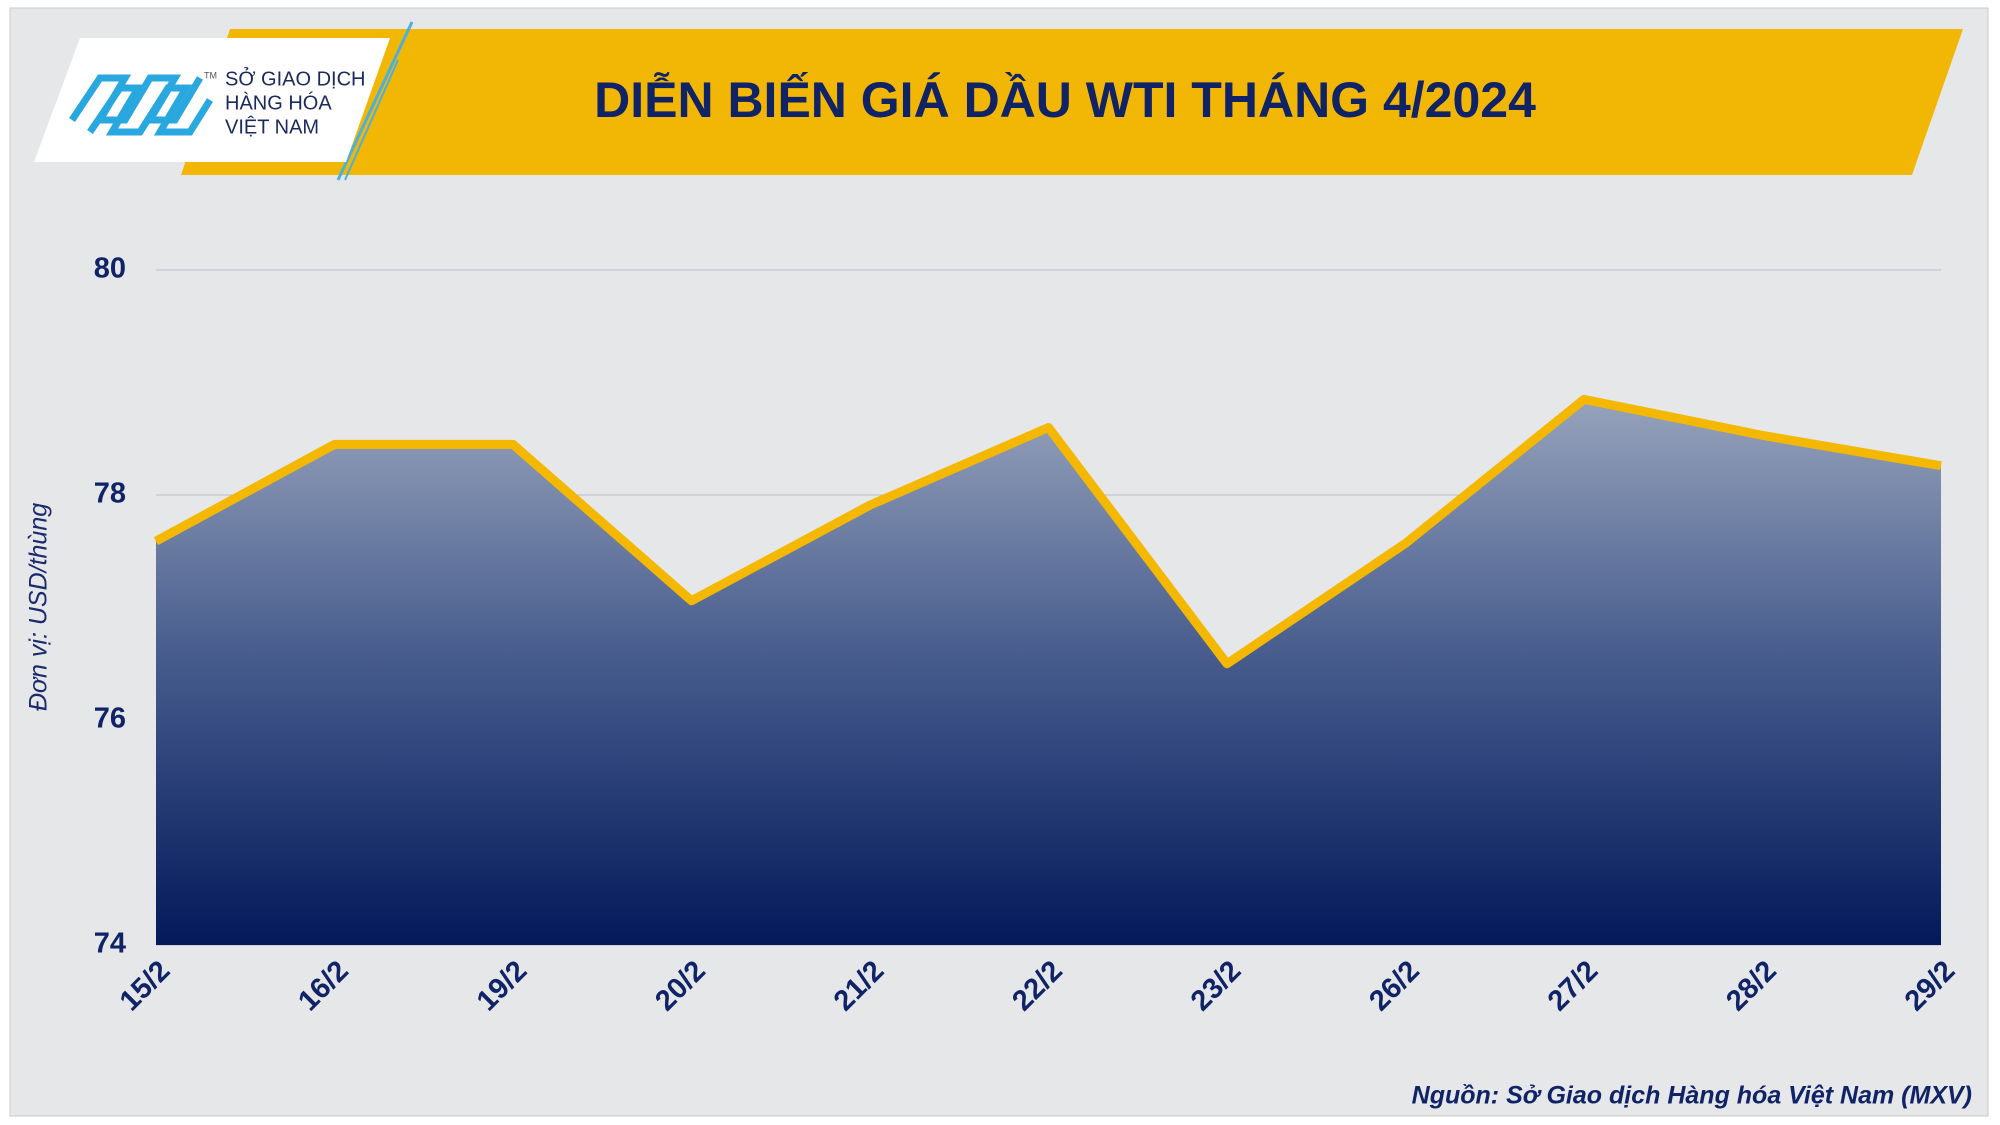 This screenshot has width=2000, height=1125. What do you see at coordinates (295, 78) in the screenshot?
I see `logo-text: SỞ GIAO DỊCH` at bounding box center [295, 78].